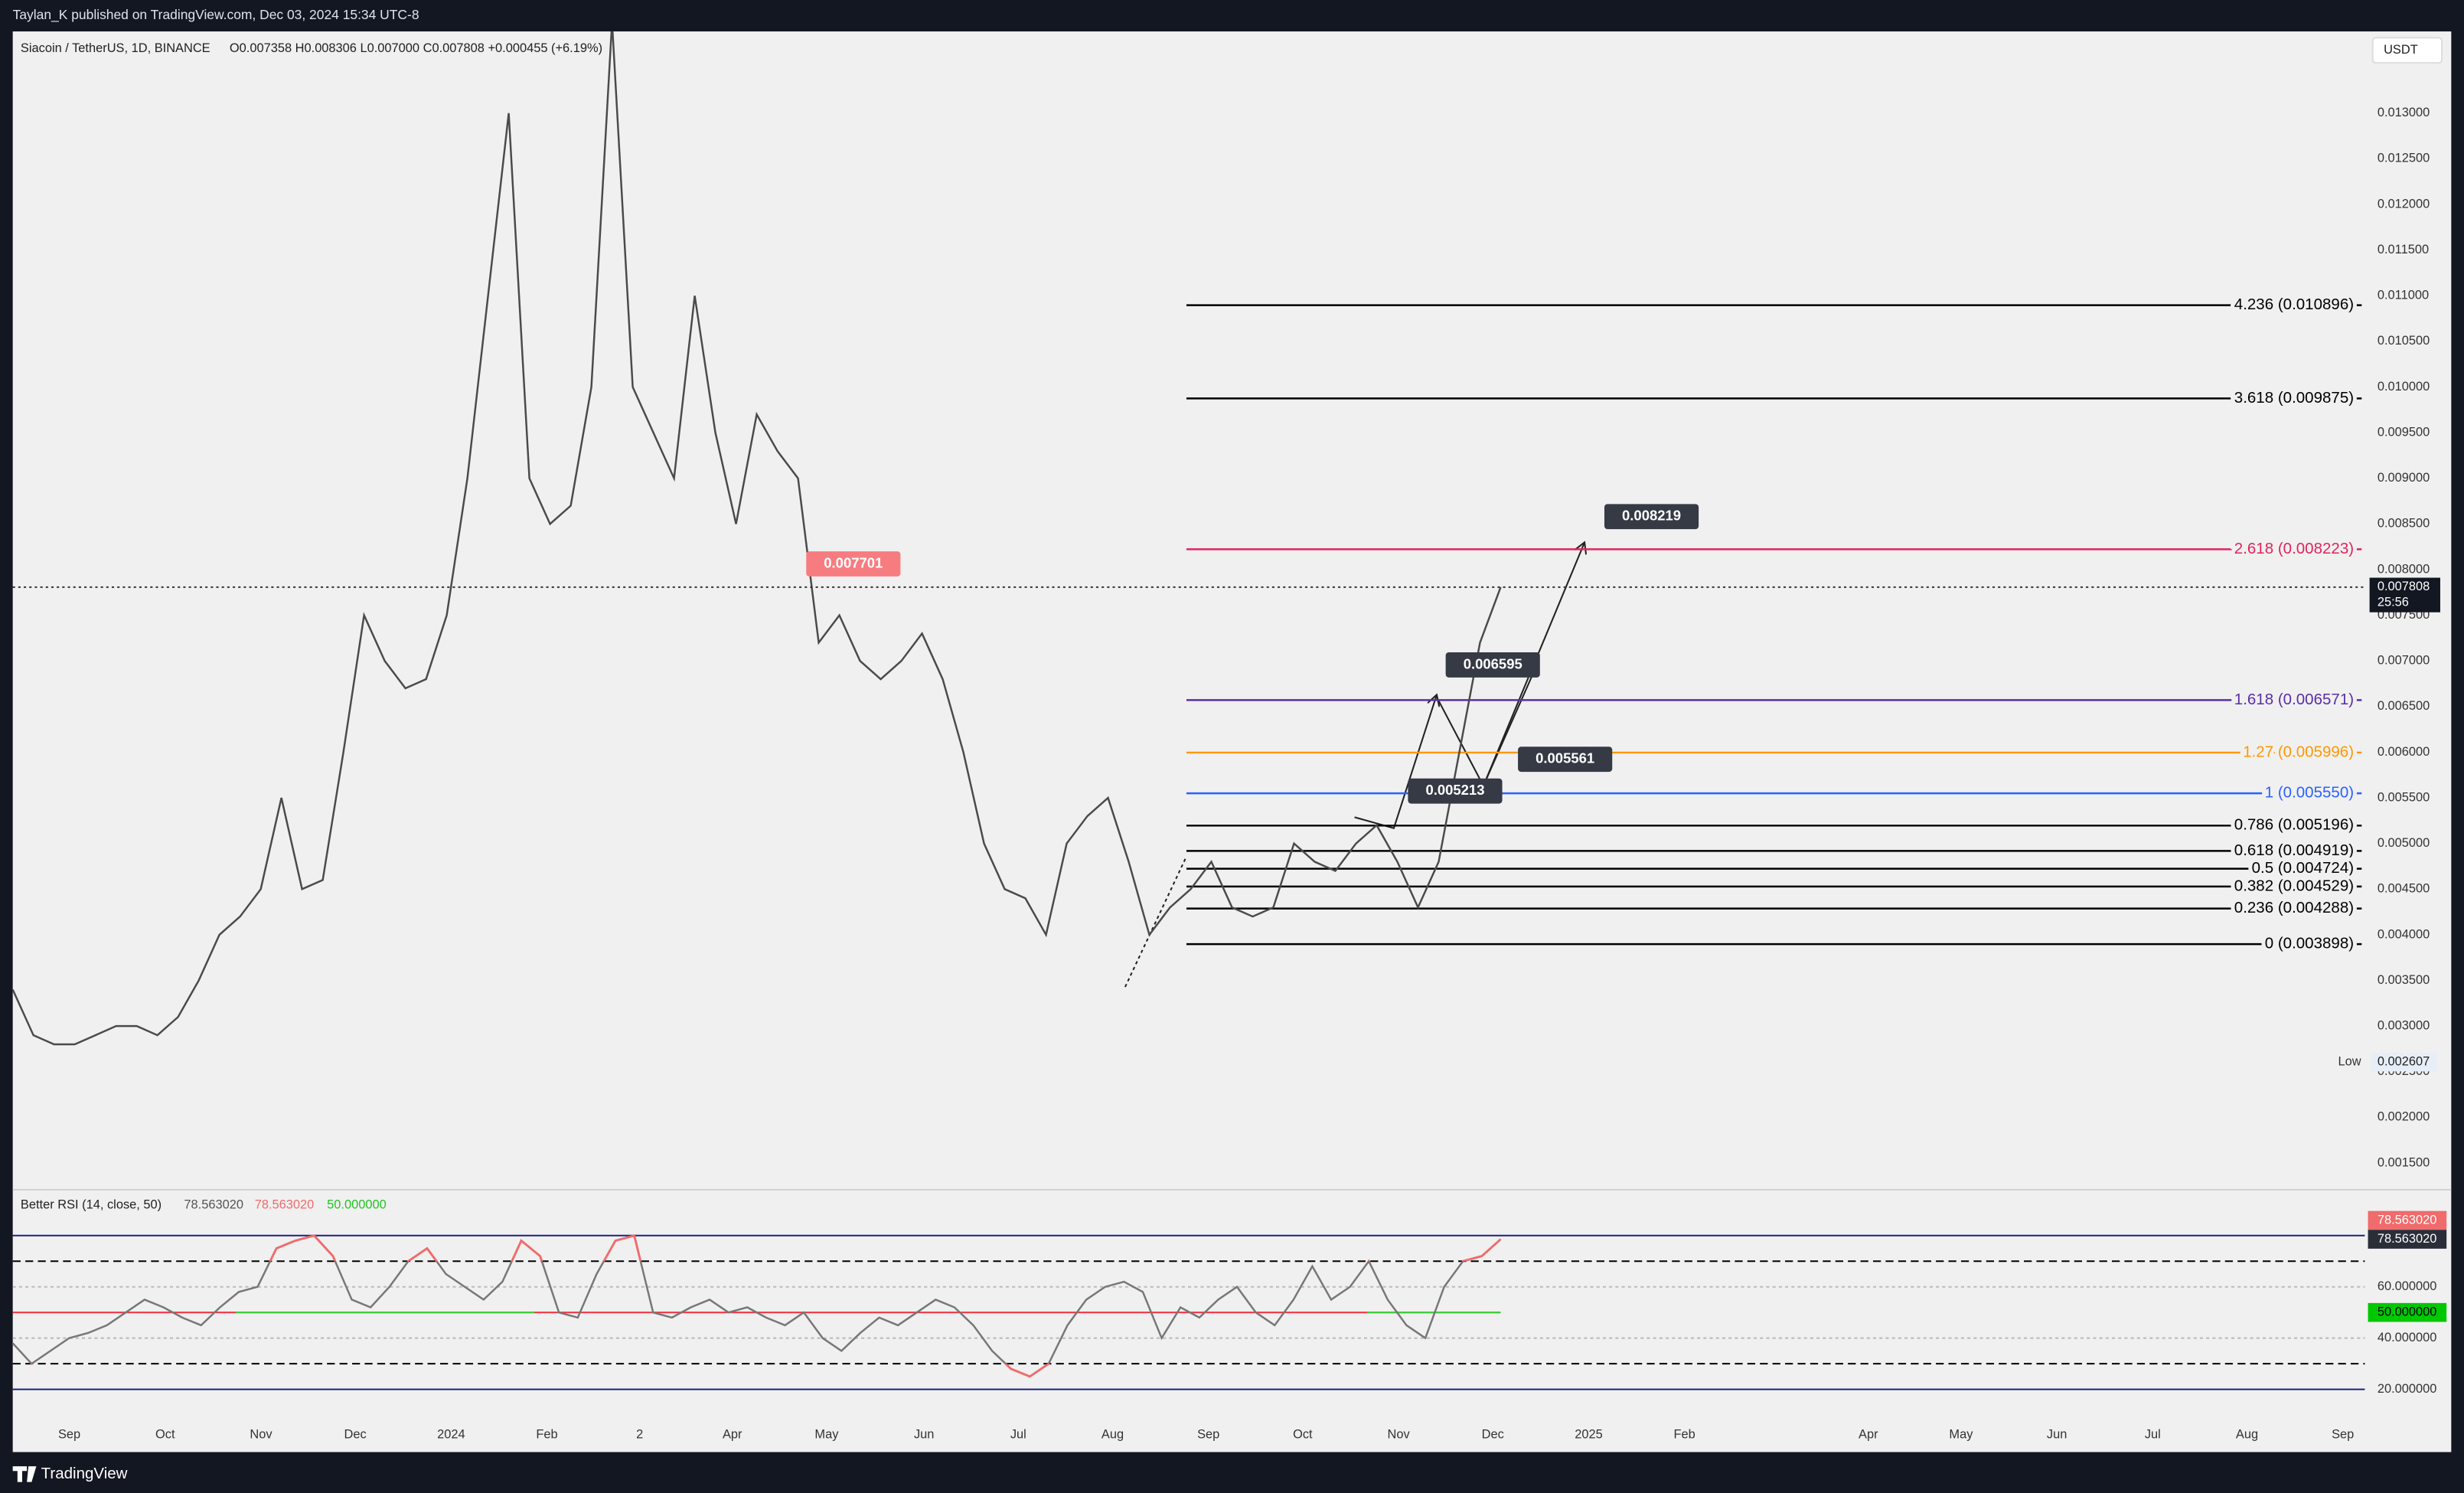  I want to click on fib-label: 0.382 (0.004529), so click(2294, 885).